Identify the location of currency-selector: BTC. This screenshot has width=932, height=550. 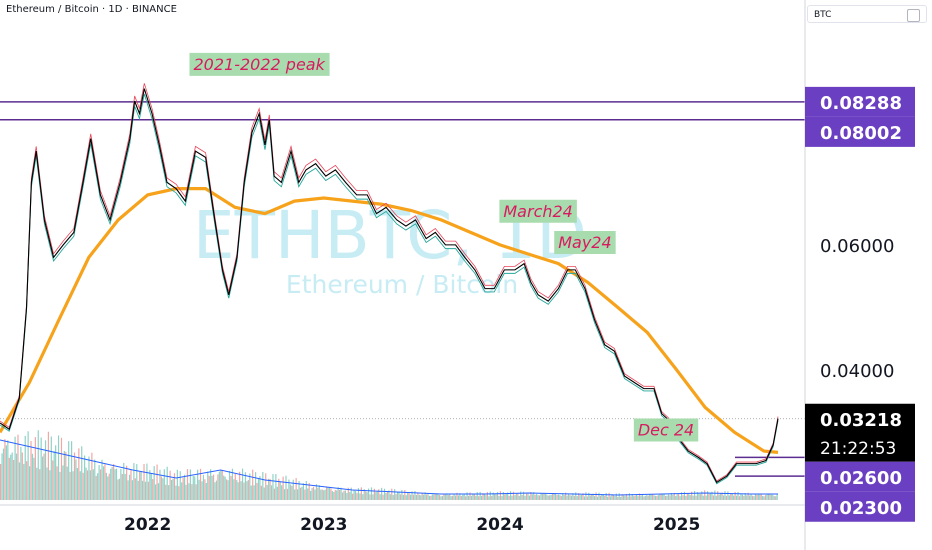
(867, 14).